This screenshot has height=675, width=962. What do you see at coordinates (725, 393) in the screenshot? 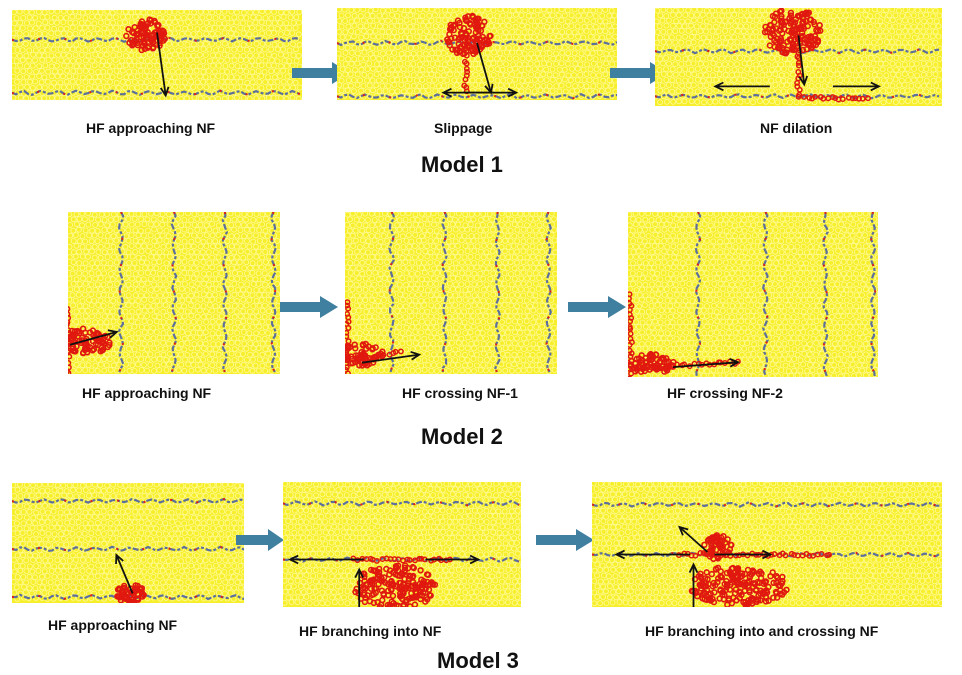
I see `model2-caption-crossing2: HF crossing NF-2` at bounding box center [725, 393].